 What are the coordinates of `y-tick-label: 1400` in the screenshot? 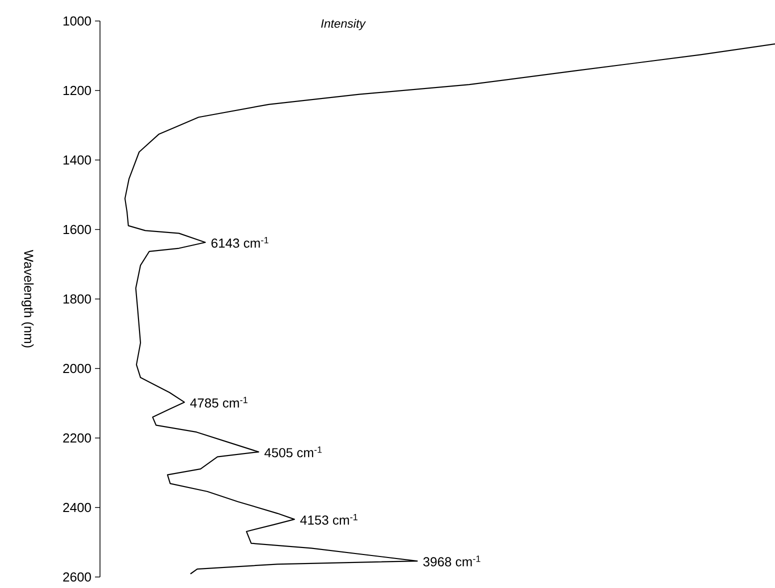 It's located at (77, 160).